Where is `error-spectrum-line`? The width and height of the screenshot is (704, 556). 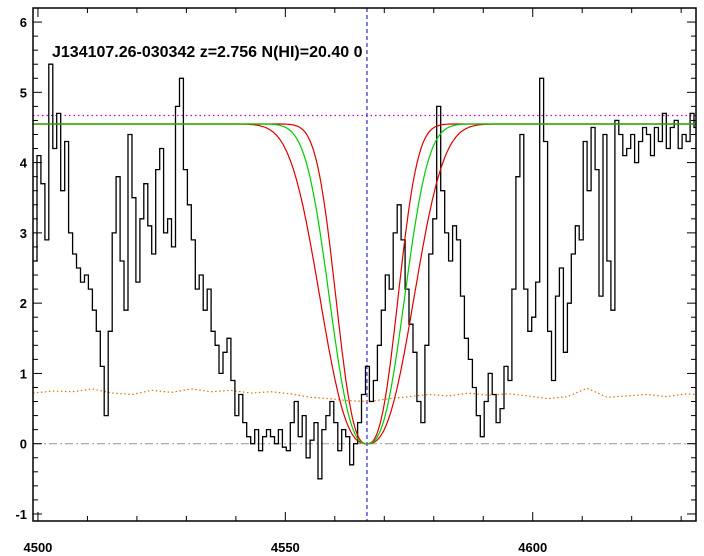
error-spectrum-line is located at coordinates (364, 395).